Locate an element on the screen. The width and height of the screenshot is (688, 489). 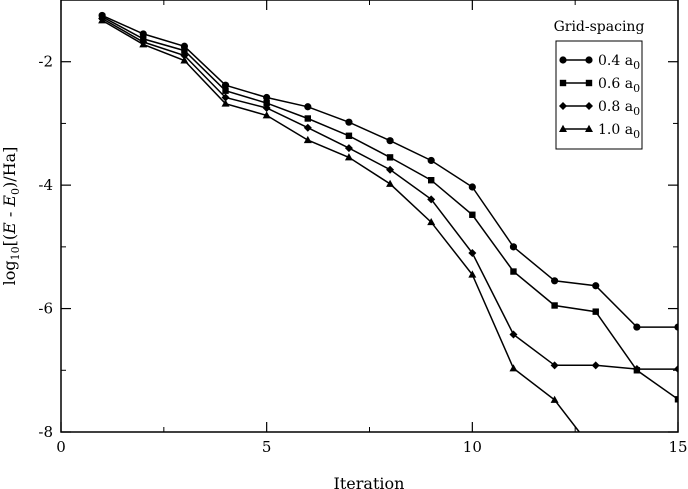
legend-label: 0.8 a0 is located at coordinates (619, 108).